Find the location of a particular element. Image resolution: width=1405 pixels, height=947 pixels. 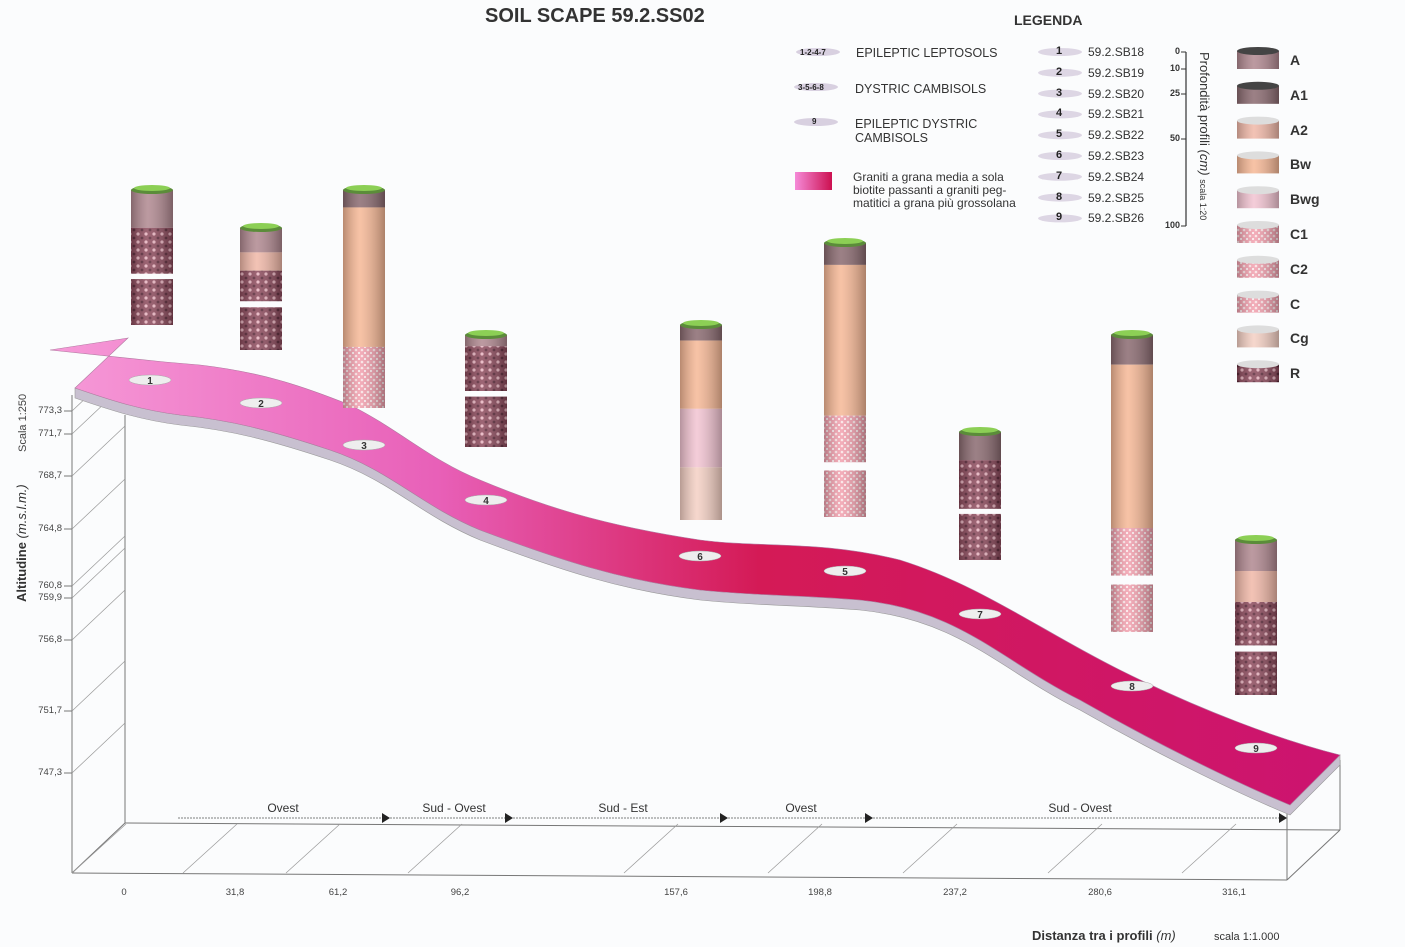

depth-tick: 10 is located at coordinates (1174, 68).